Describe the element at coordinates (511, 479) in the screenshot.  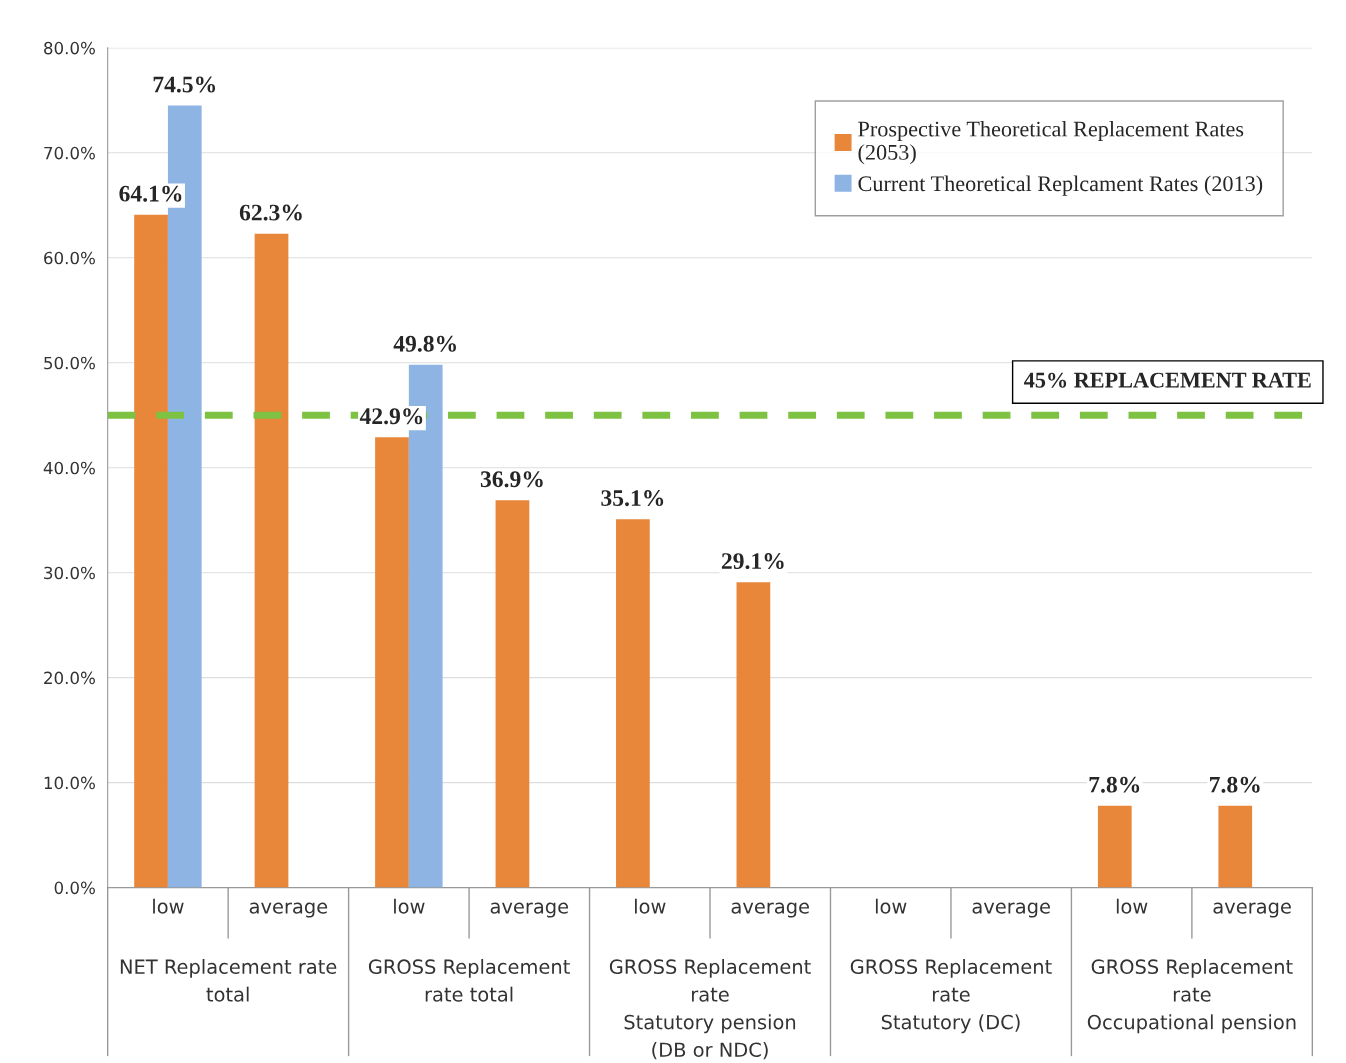
I see `data-label: 36.9%` at that location.